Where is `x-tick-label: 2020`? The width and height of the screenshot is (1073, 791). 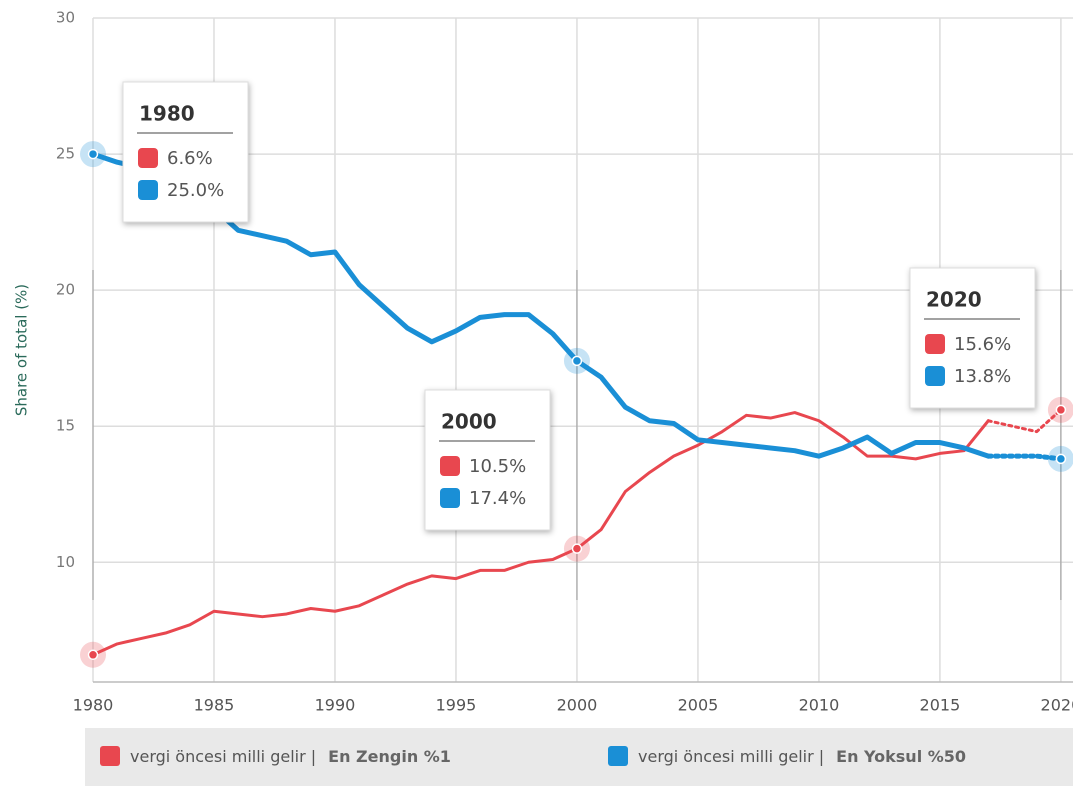
x-tick-label: 2020 is located at coordinates (1057, 705).